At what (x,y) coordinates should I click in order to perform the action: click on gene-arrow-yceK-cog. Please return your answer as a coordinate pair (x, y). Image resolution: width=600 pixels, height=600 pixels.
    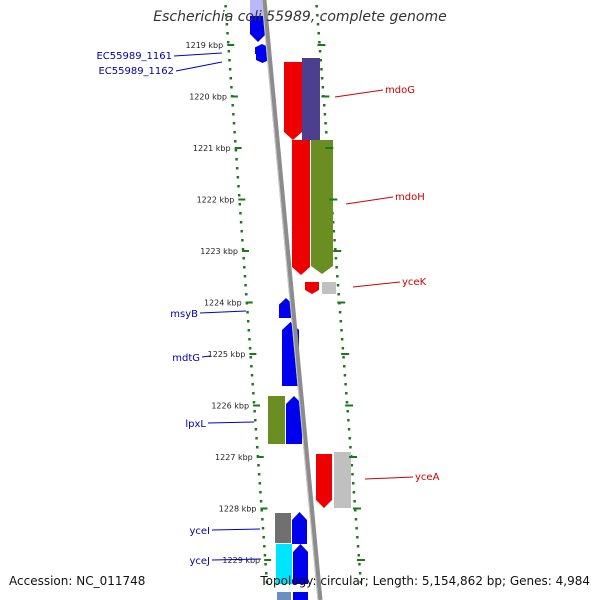
    Looking at the image, I should click on (329, 288).